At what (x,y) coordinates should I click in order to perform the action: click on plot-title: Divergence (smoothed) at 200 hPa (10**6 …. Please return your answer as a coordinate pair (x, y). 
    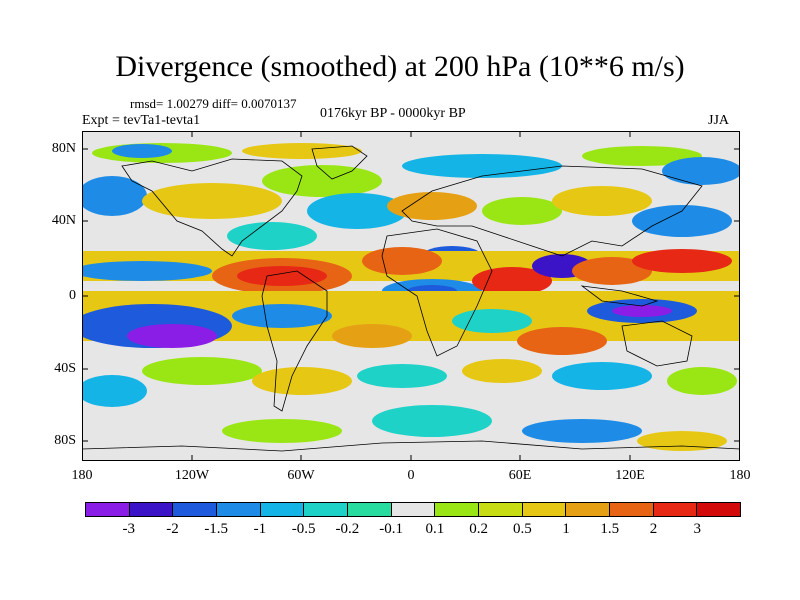
    Looking at the image, I should click on (400, 66).